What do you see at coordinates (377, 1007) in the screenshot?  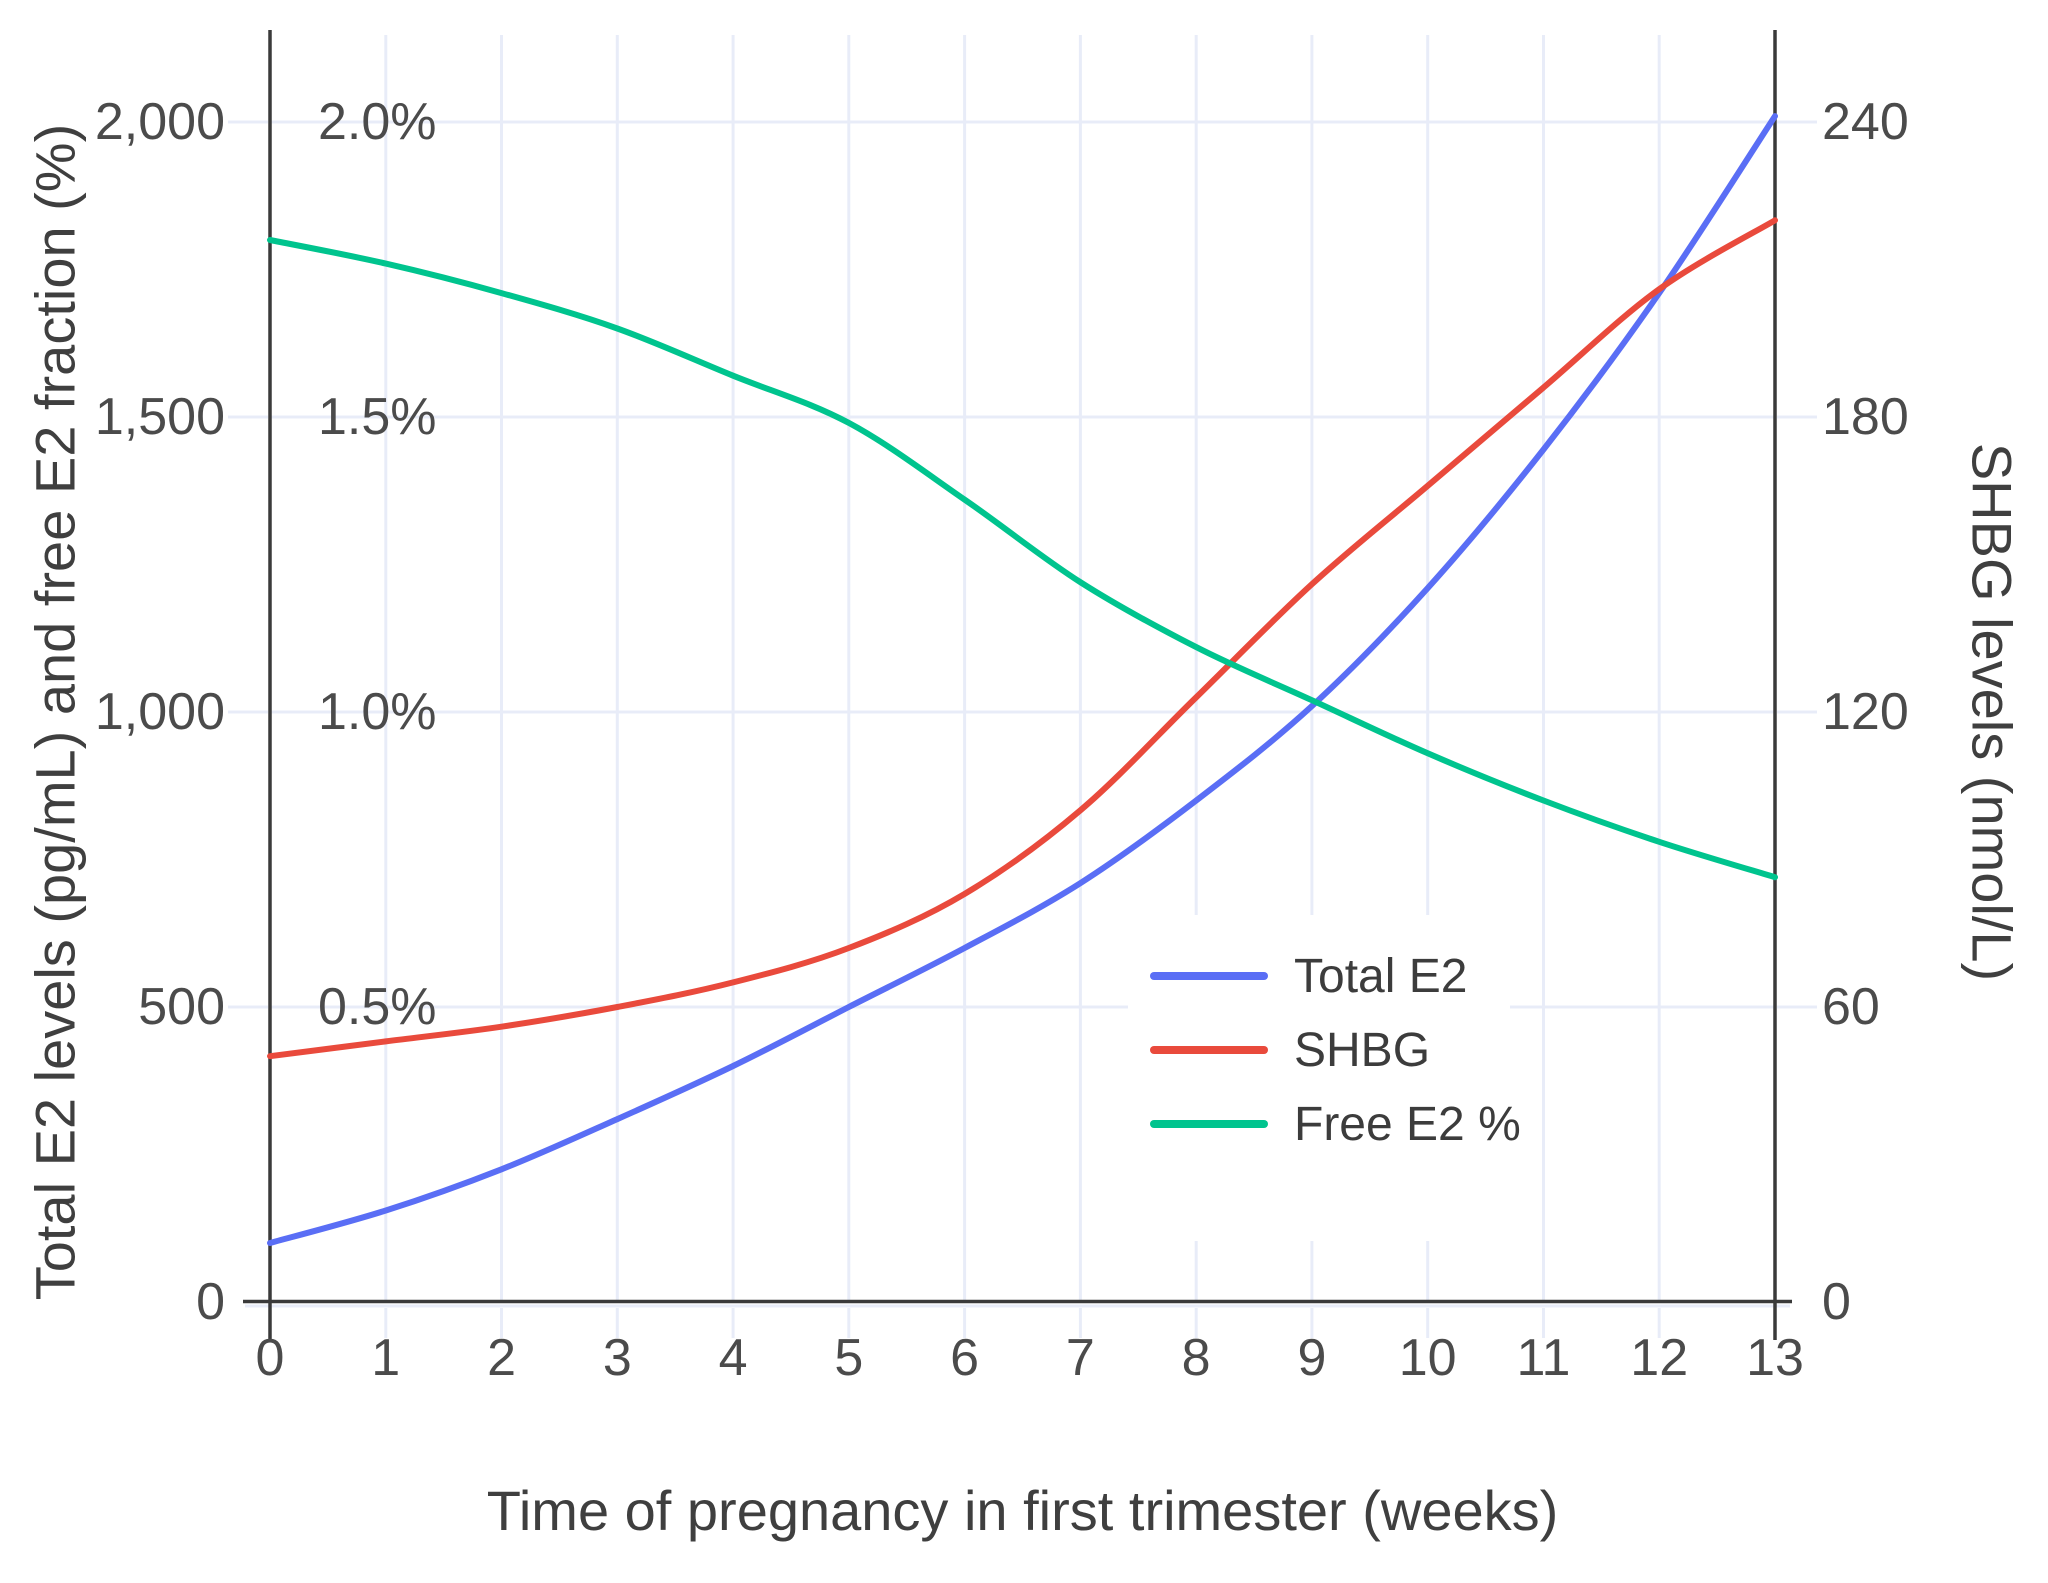 I see `y-percent-tick-label: 0.5%` at bounding box center [377, 1007].